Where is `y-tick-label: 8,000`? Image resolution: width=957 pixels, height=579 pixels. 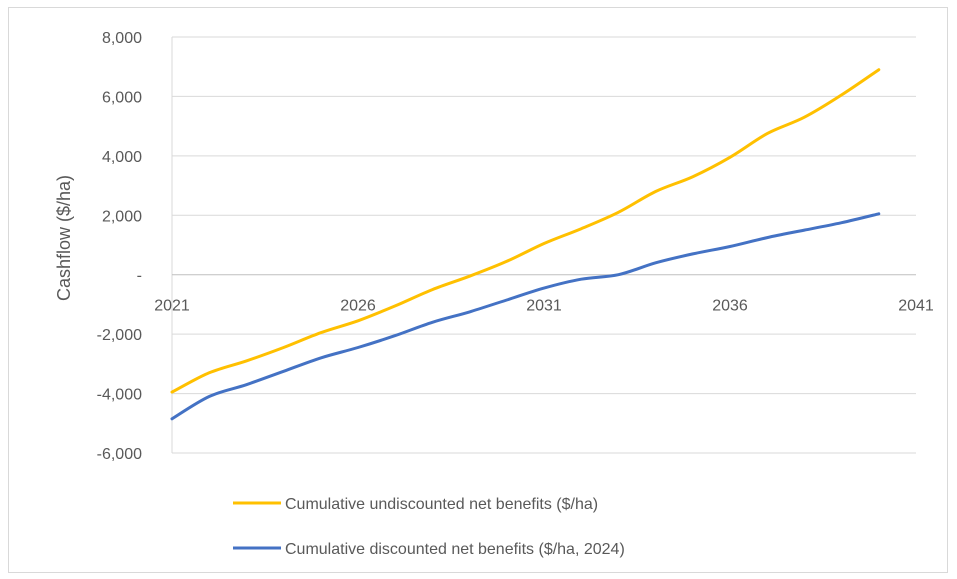 y-tick-label: 8,000 is located at coordinates (122, 38).